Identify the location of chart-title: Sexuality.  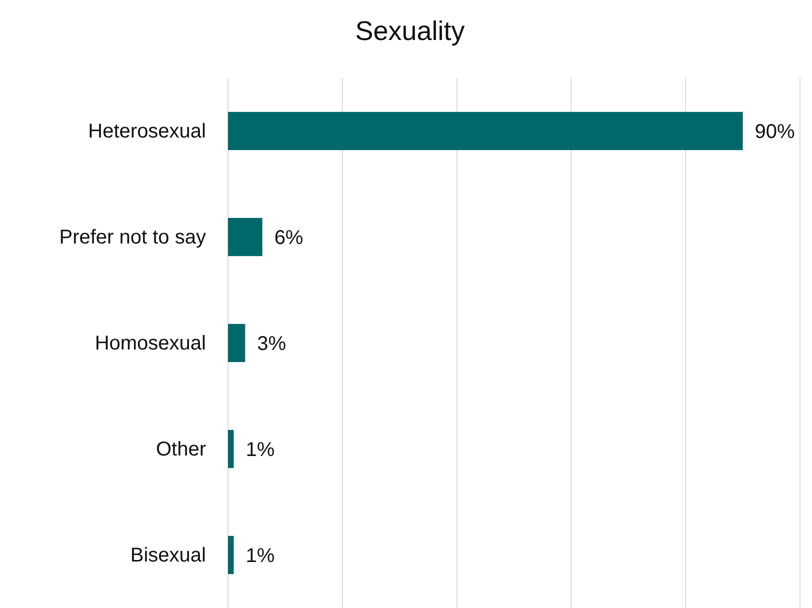
(410, 31).